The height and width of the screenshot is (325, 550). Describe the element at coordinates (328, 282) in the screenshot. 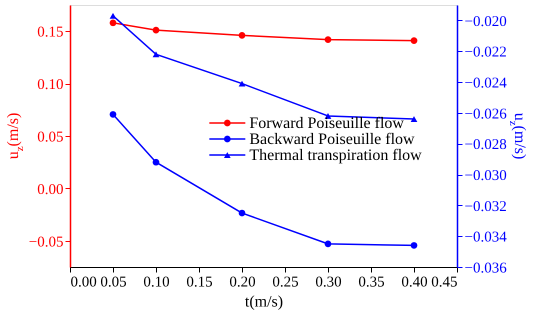

I see `x-tick-label: 0.30` at that location.